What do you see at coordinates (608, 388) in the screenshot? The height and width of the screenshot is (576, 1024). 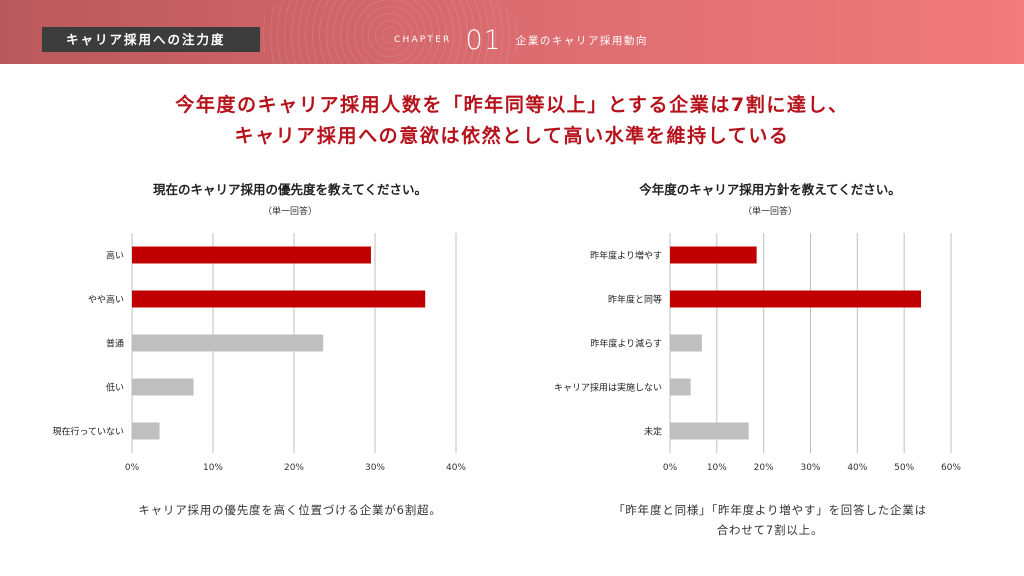 I see `right-chart-category-label: キャリア採用は実施しない` at bounding box center [608, 388].